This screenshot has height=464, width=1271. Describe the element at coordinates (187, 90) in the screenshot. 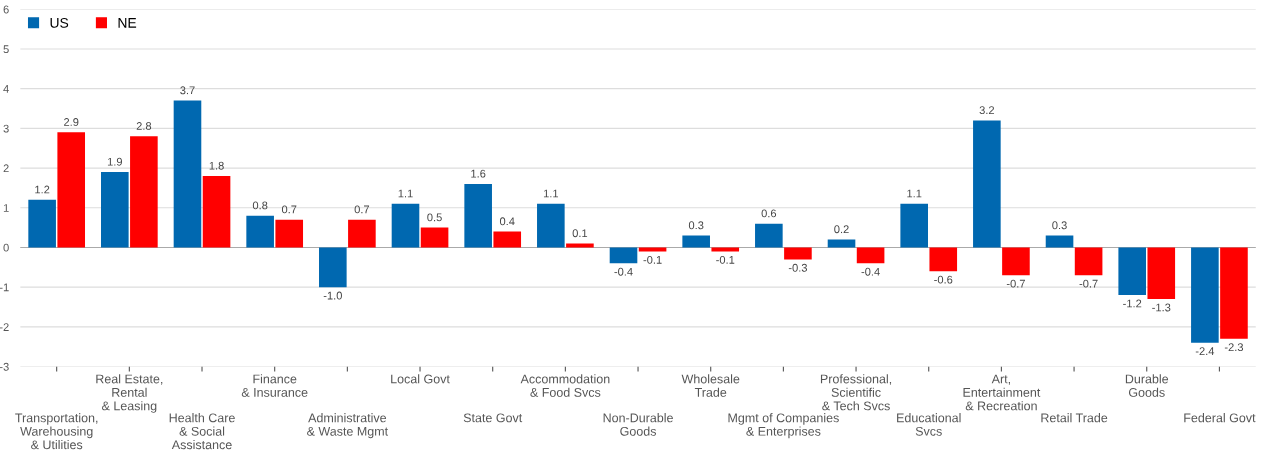

I see `data-label: 3.7` at that location.